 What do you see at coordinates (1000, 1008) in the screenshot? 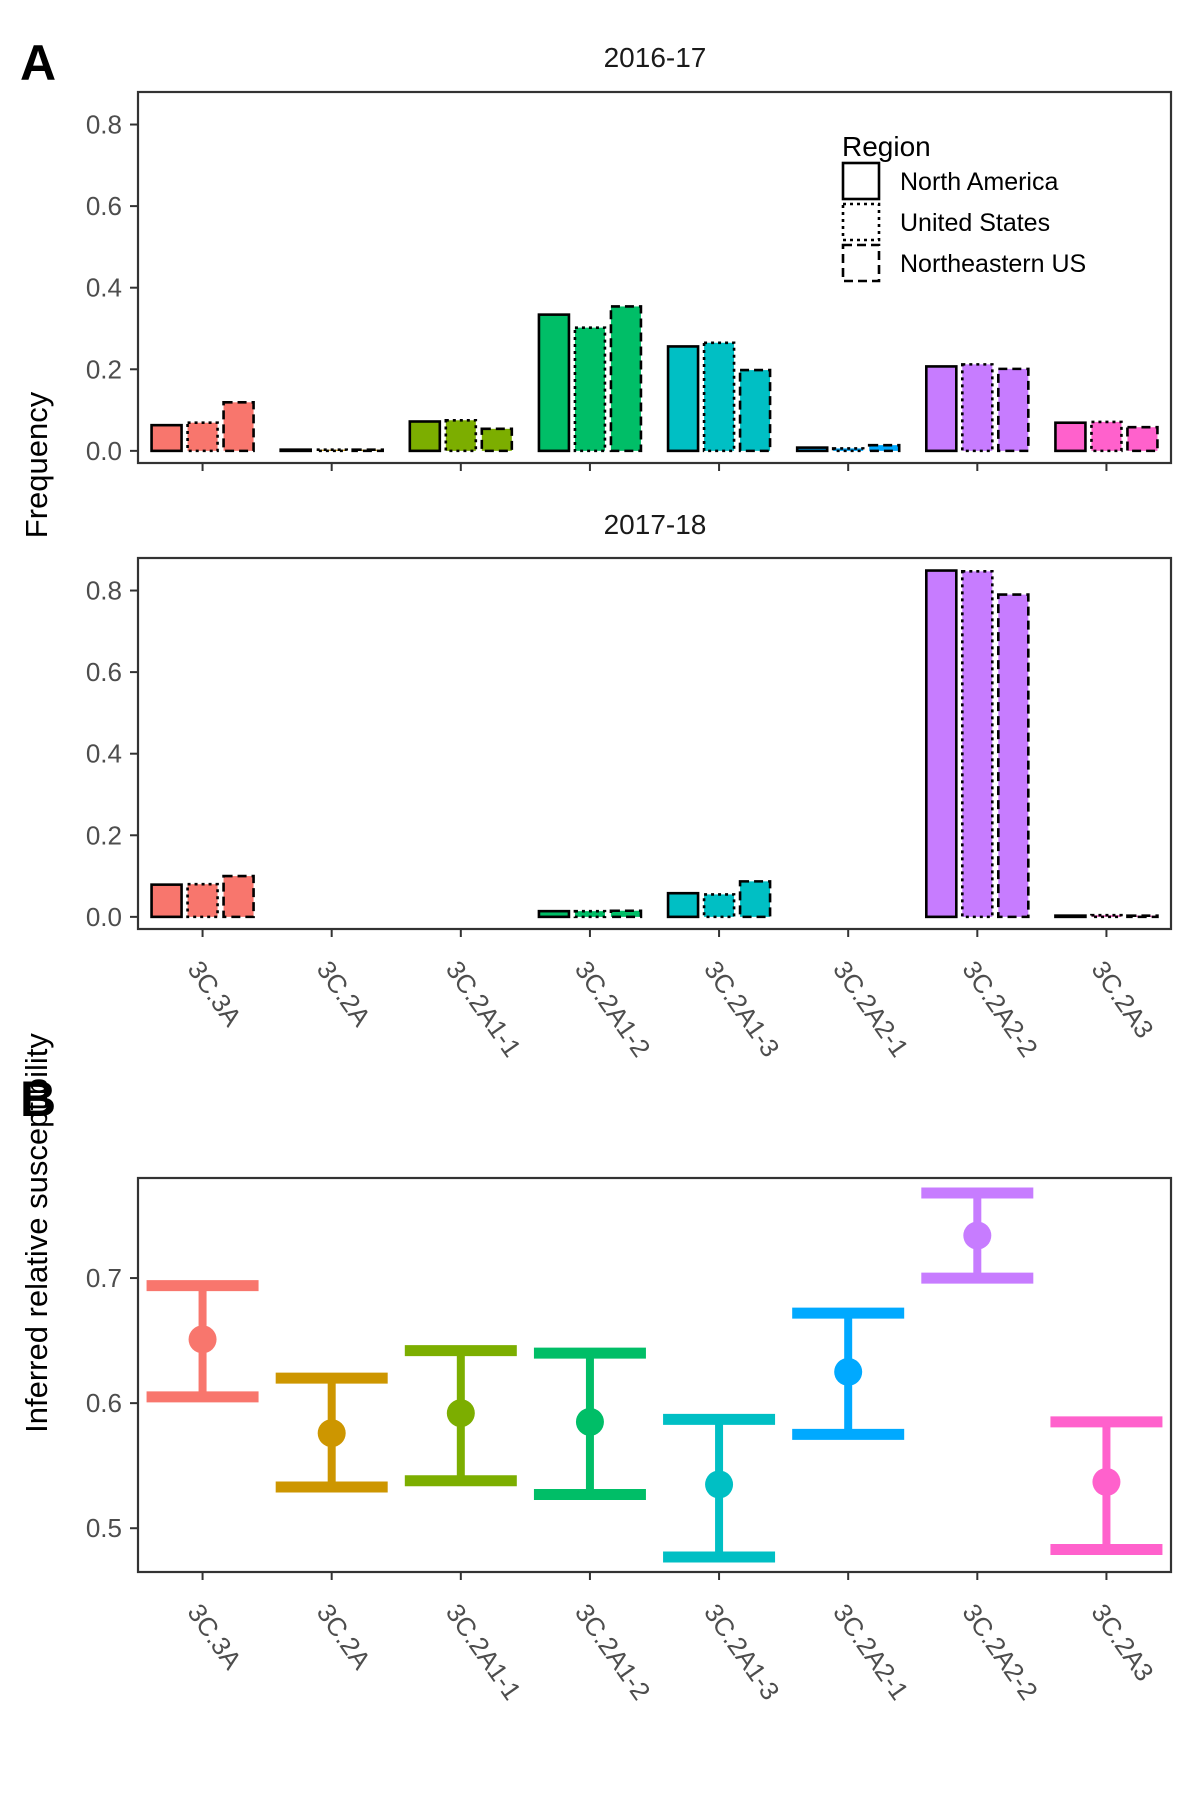
I see `bar-panel-2017-18-x-tick-label-3c-2a2-2: 3C.2A2-2` at bounding box center [1000, 1008].